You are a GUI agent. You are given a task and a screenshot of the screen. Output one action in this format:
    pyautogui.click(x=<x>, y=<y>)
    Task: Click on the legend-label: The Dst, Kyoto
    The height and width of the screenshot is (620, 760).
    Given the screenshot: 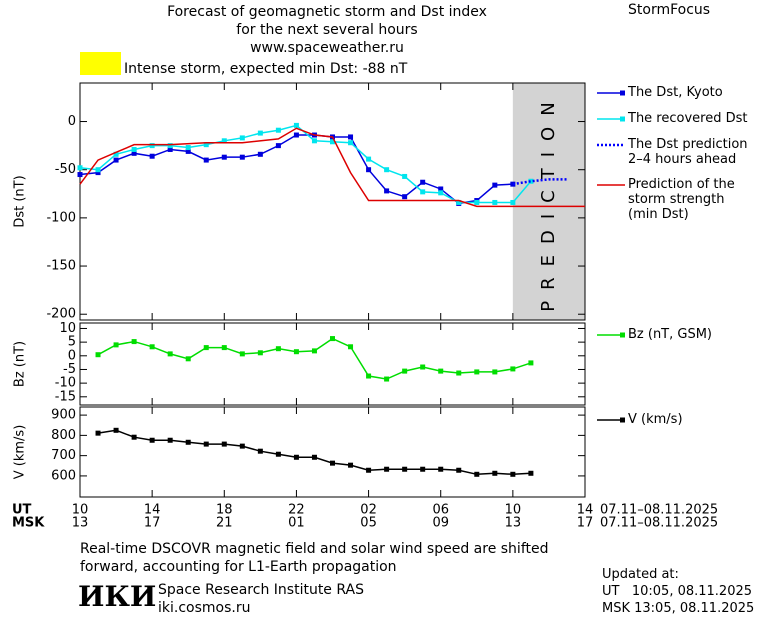 What is the action you would take?
    pyautogui.click(x=675, y=92)
    